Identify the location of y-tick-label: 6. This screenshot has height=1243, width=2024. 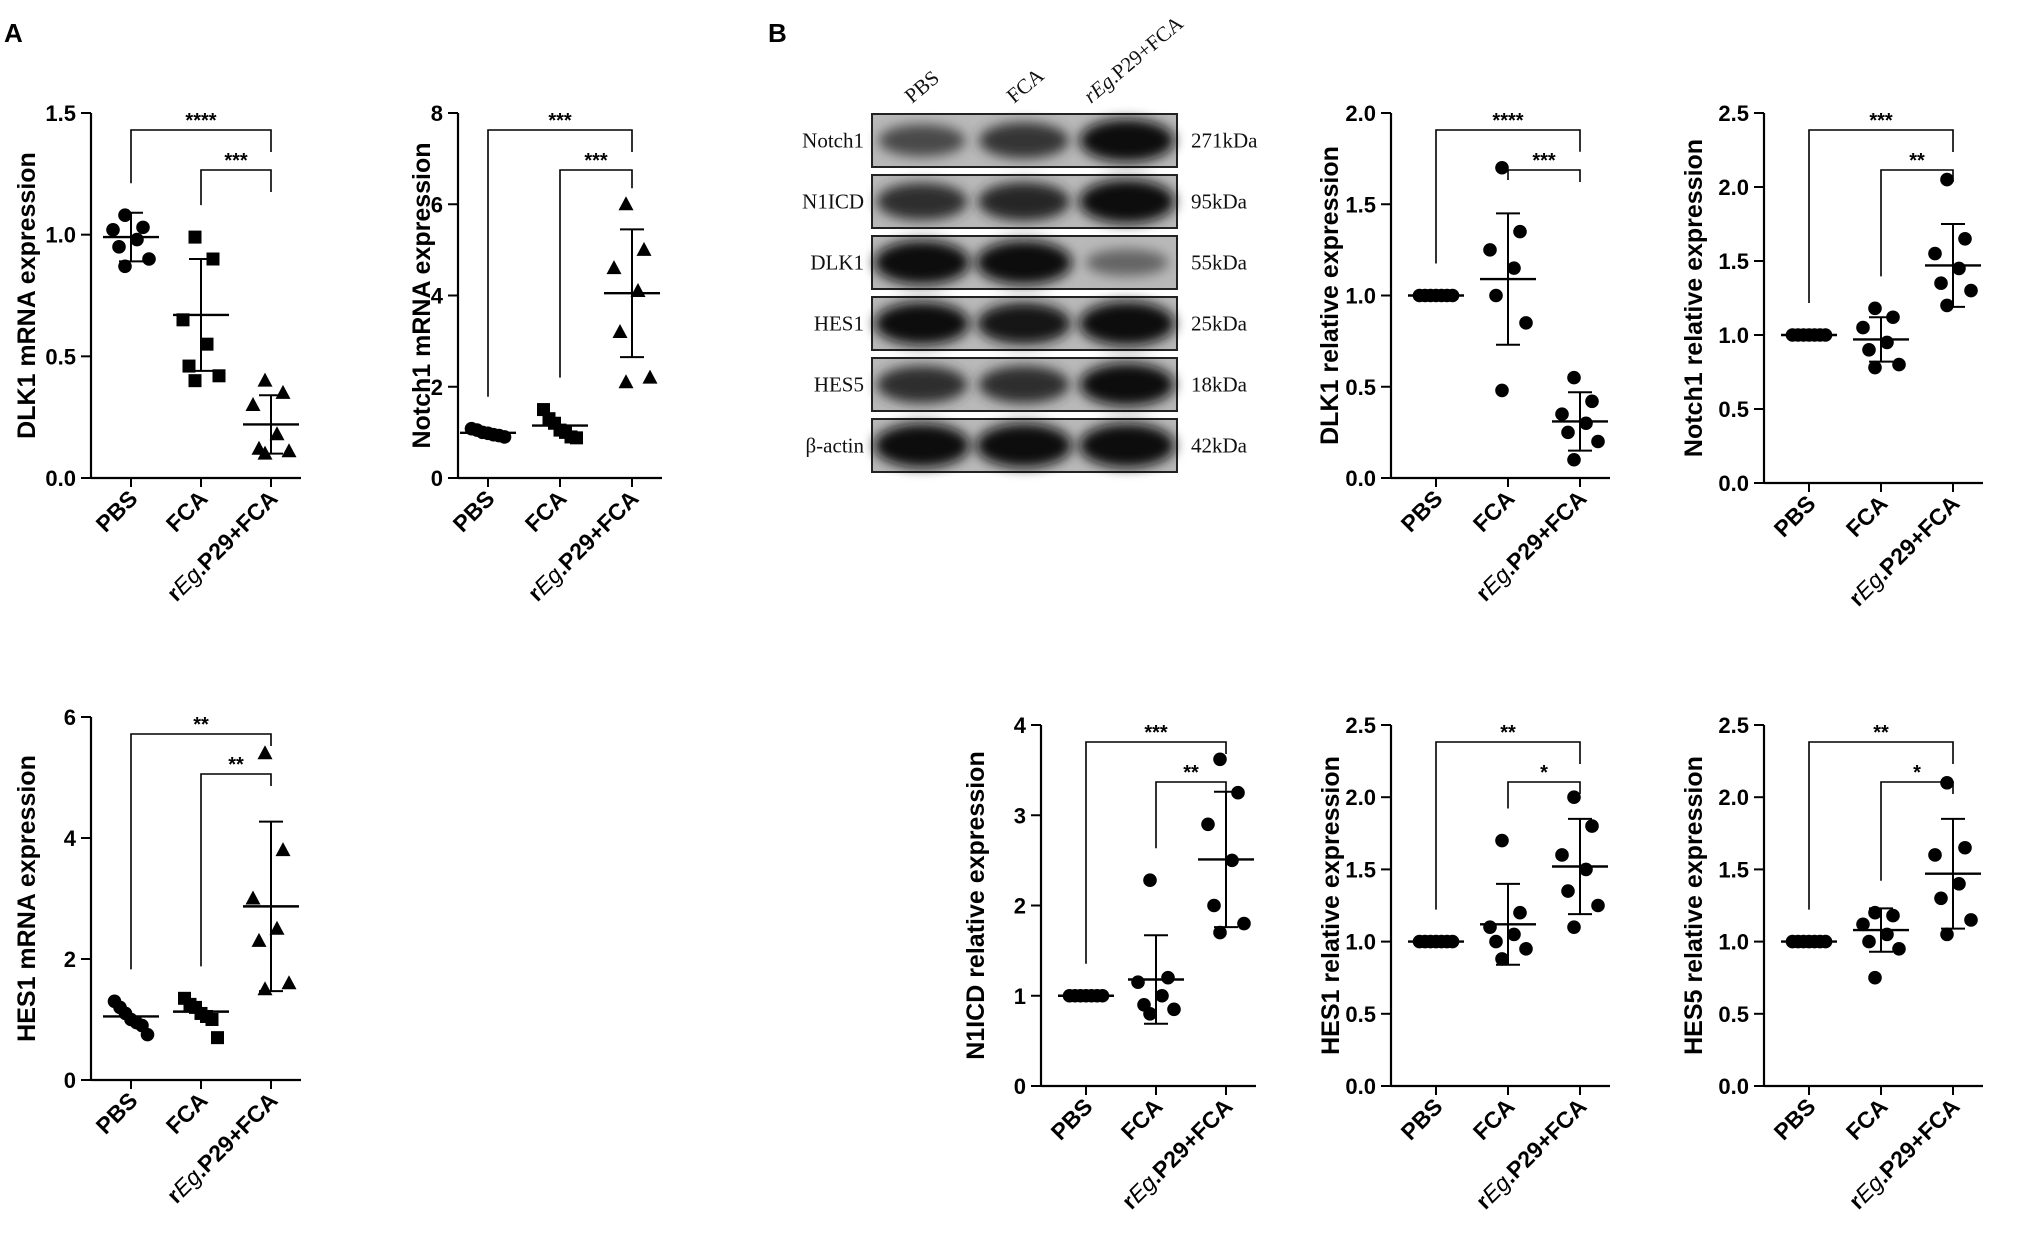
(70, 717).